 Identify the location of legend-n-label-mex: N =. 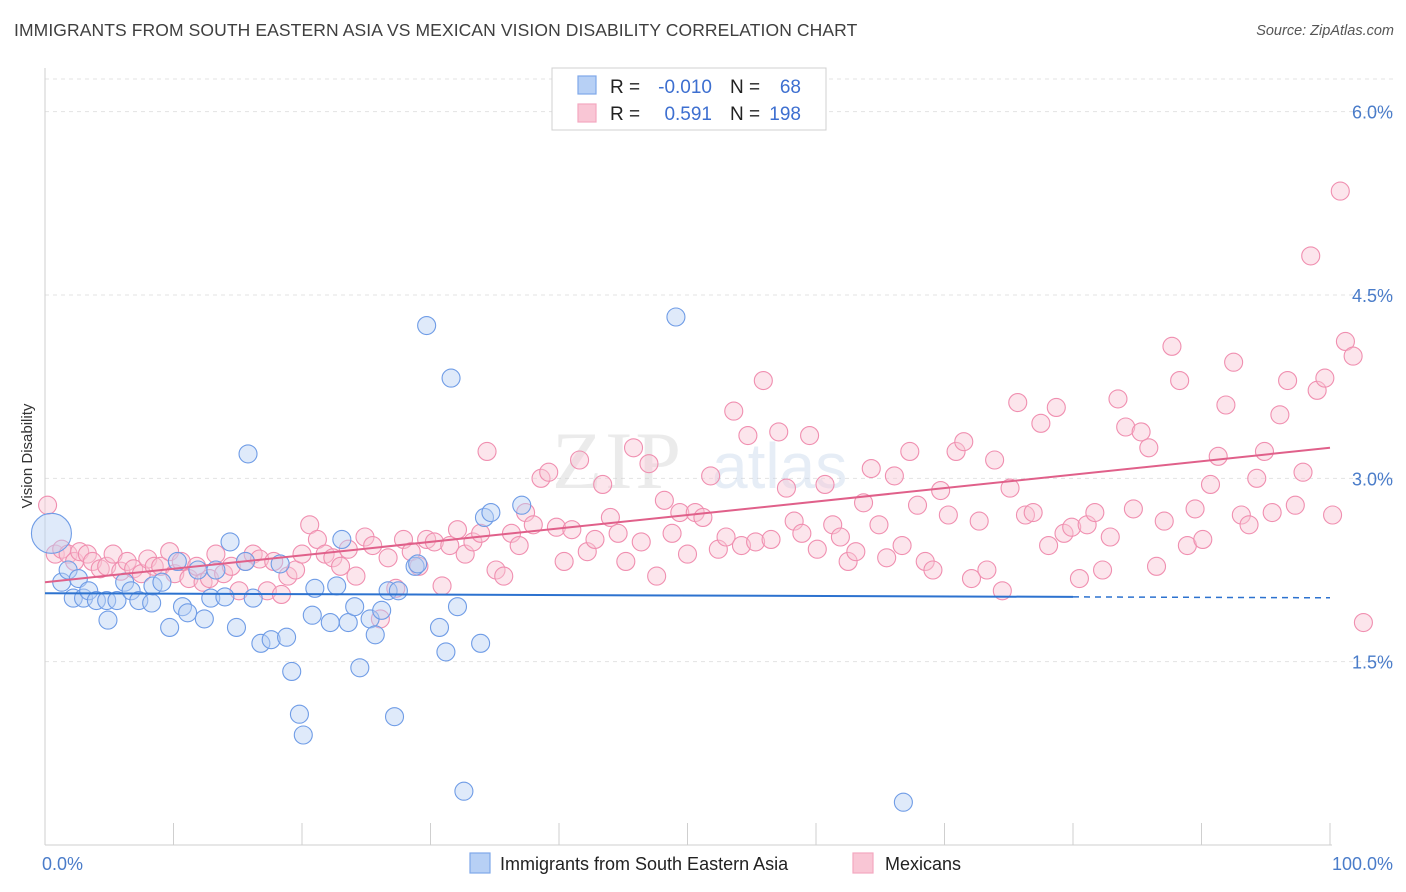
(745, 114).